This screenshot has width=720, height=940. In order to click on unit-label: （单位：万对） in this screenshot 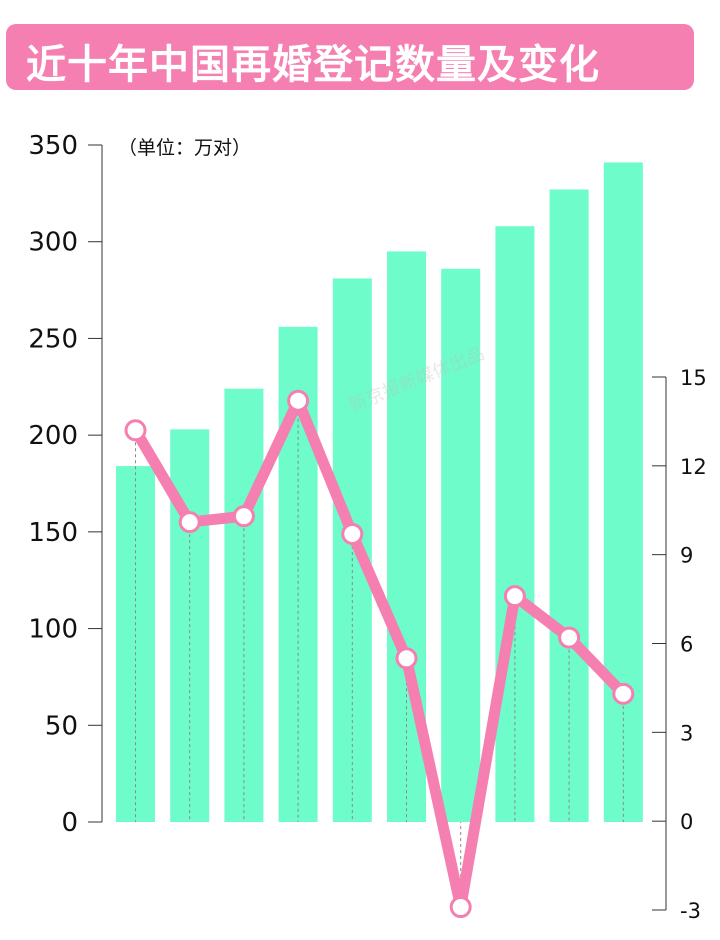, I will do `click(185, 148)`.